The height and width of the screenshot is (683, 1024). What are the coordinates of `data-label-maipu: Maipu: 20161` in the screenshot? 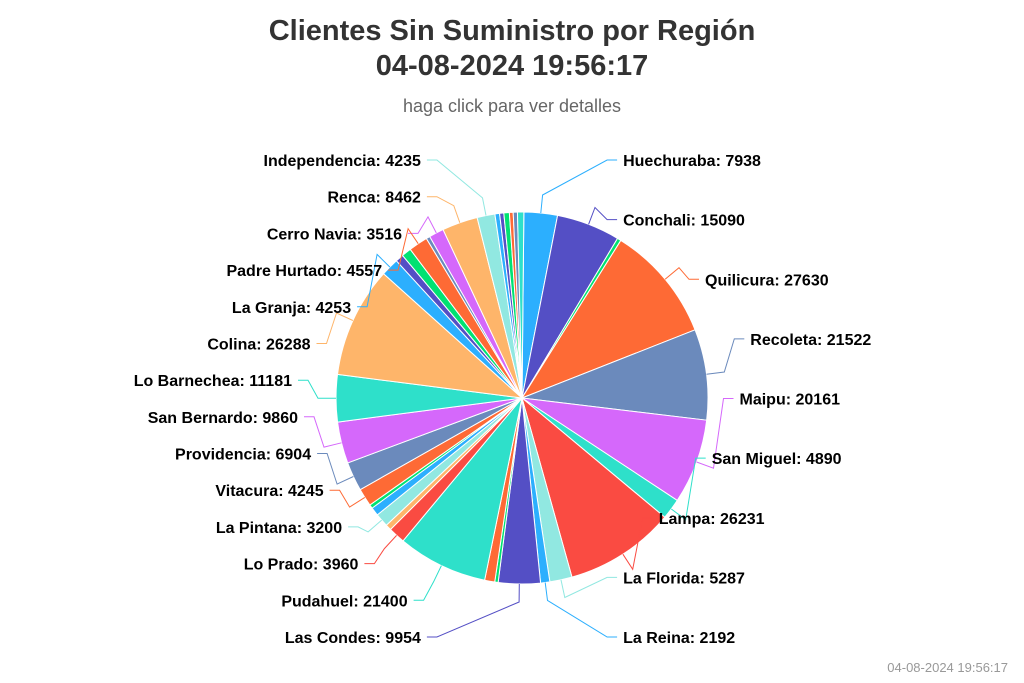 It's located at (790, 400).